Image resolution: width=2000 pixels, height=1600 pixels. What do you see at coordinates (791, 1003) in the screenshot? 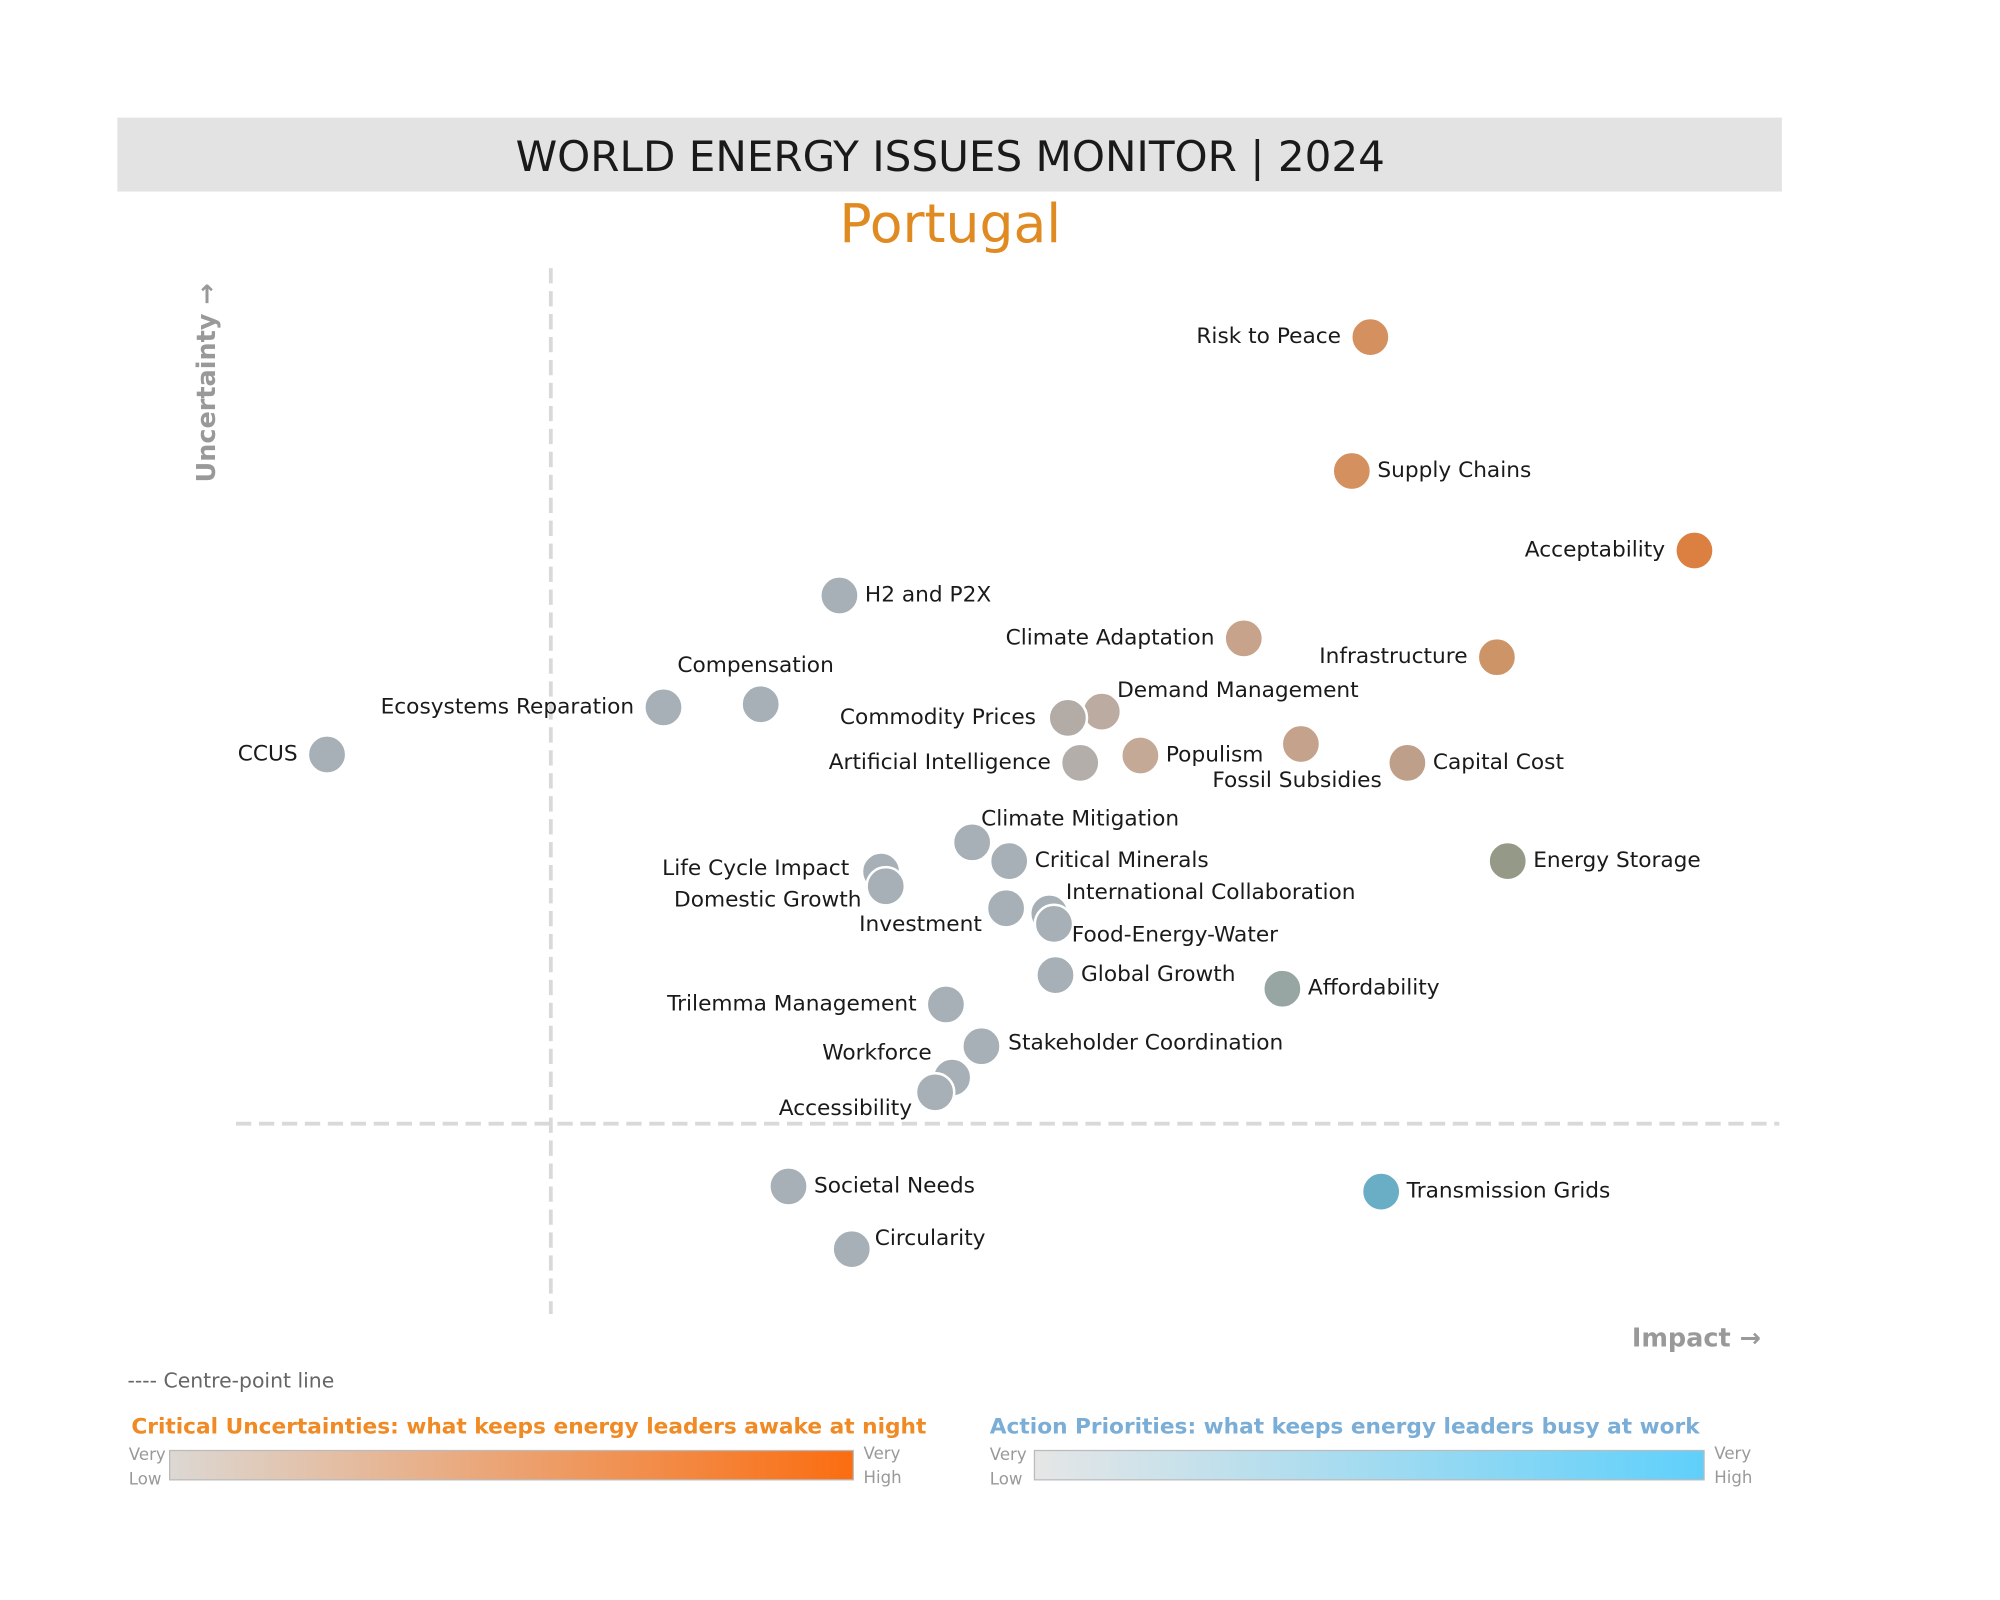
I see `issue-label: Trilemma Management` at bounding box center [791, 1003].